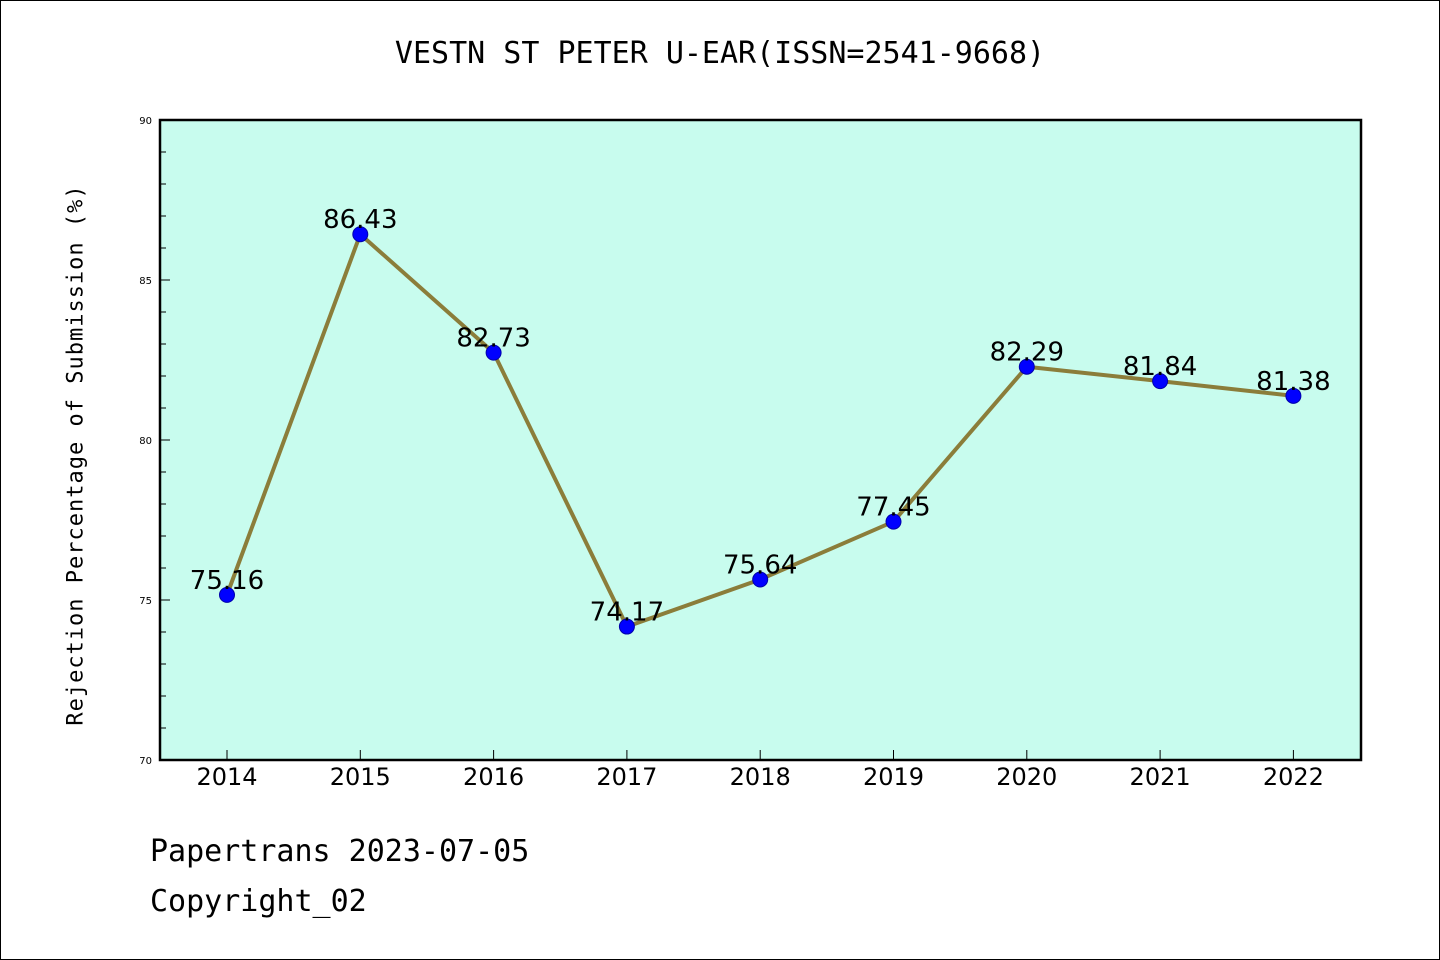  Describe the element at coordinates (893, 777) in the screenshot. I see `x-tick-label: 2019` at that location.